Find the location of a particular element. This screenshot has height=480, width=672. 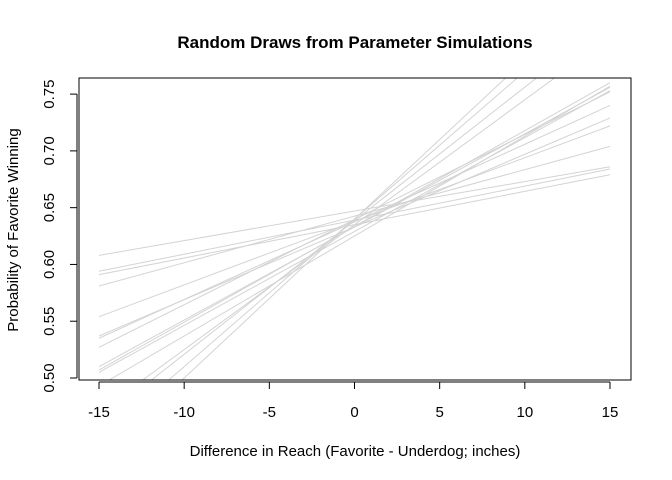

y-tick-label: 0.70 is located at coordinates (49, 150).